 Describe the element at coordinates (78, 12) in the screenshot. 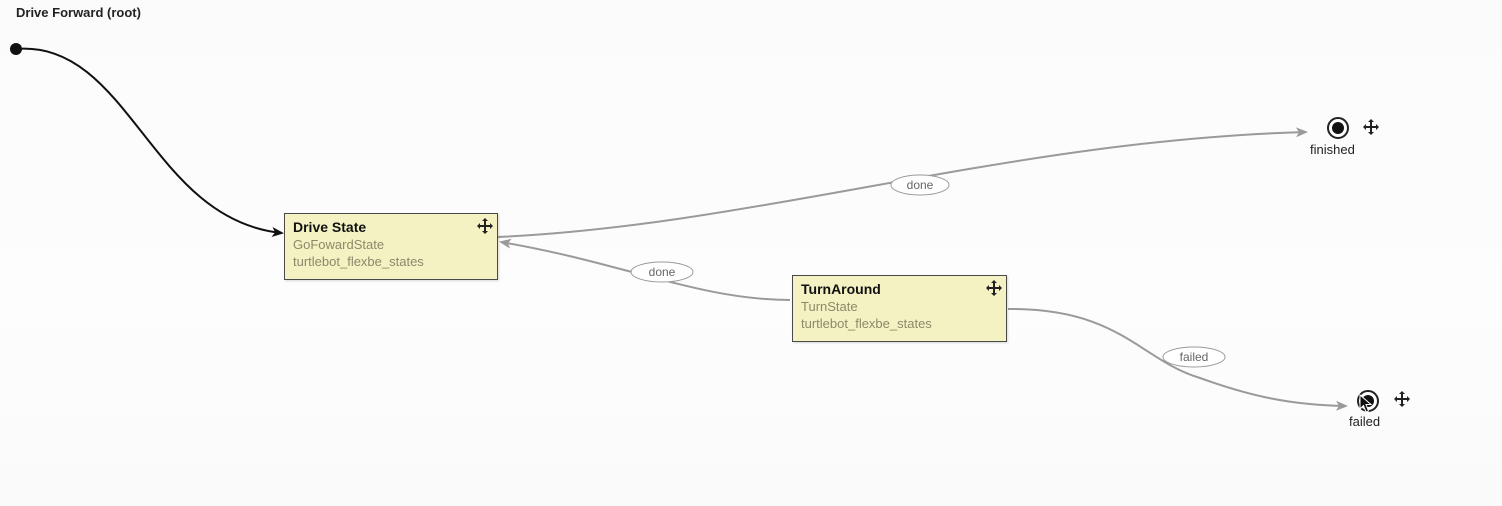

I see `state-machine-title: Drive Forward (root)` at that location.